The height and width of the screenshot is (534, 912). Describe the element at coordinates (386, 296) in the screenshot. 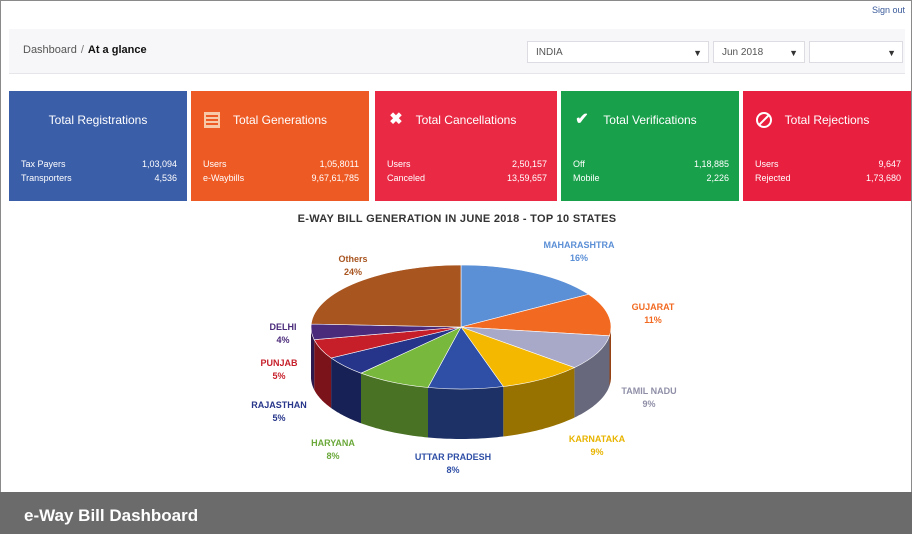

I see `pie-slice-others` at that location.